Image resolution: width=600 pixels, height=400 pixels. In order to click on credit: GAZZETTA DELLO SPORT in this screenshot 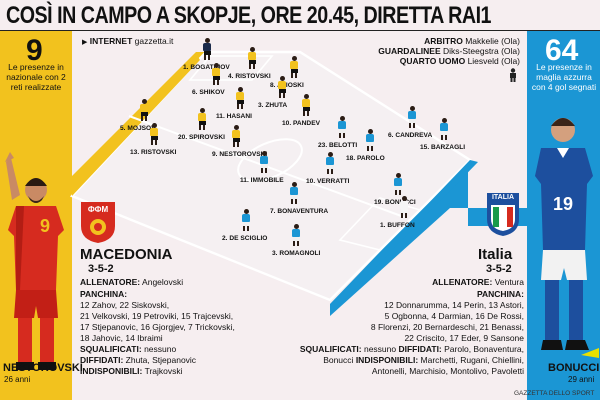, I will do `click(554, 393)`.